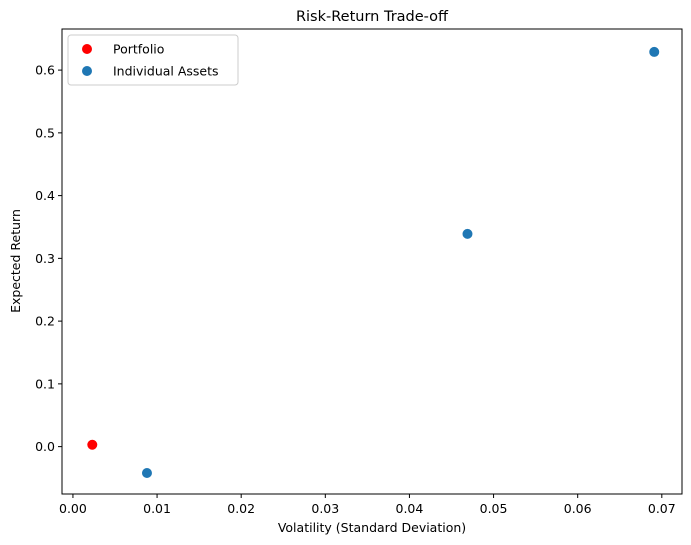  What do you see at coordinates (325, 508) in the screenshot?
I see `x-tick-label: 0.03` at bounding box center [325, 508].